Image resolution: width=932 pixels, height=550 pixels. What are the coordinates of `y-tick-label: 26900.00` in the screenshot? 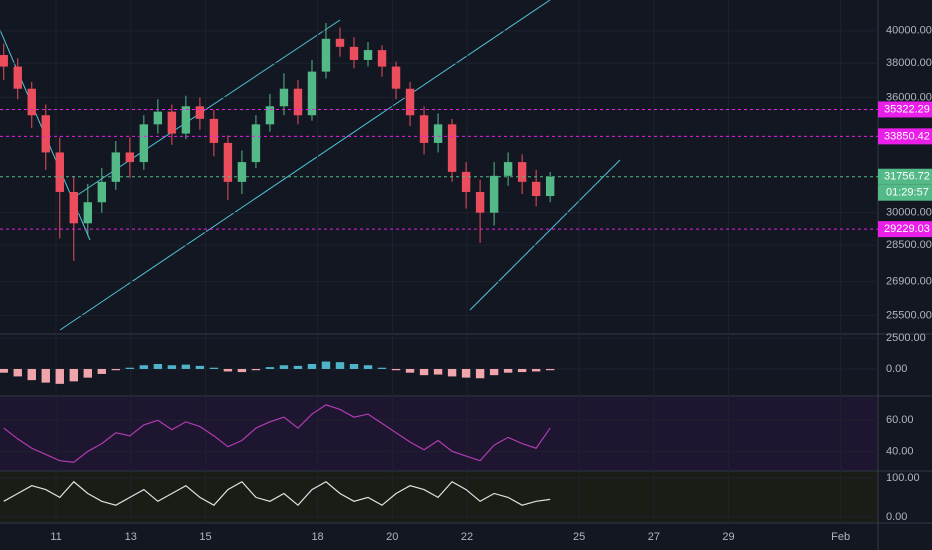 It's located at (909, 282).